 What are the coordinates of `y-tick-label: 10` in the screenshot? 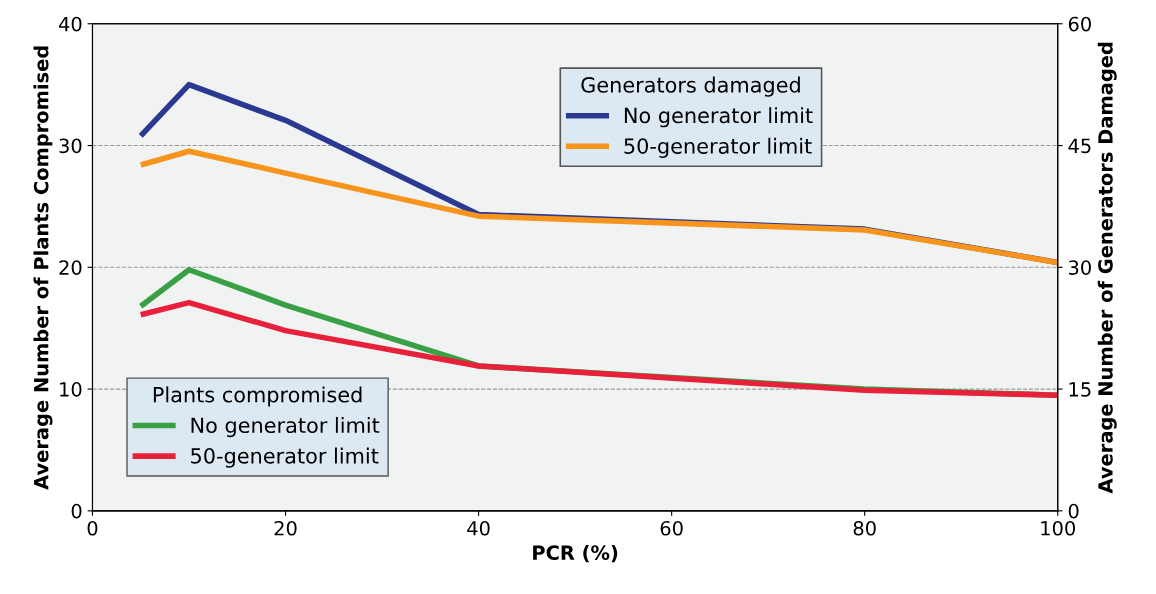 It's located at (71, 389).